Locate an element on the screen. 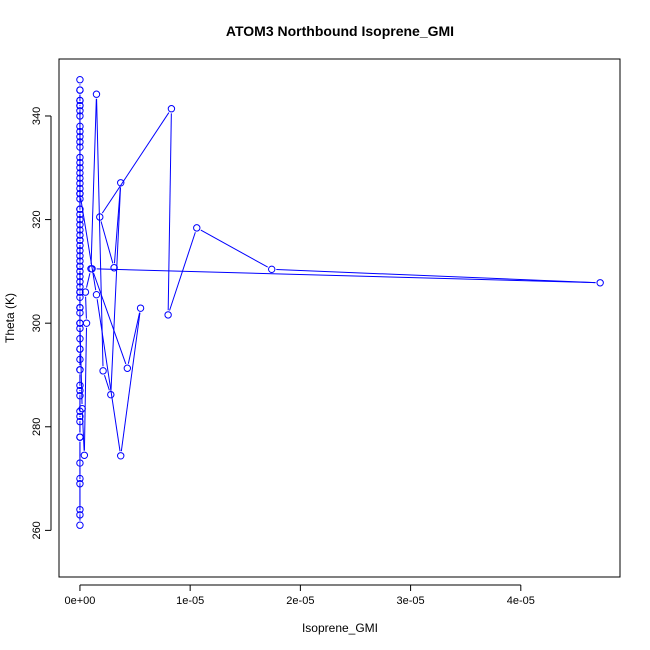  x-axis-label: Isoprene_GMI is located at coordinates (340, 628).